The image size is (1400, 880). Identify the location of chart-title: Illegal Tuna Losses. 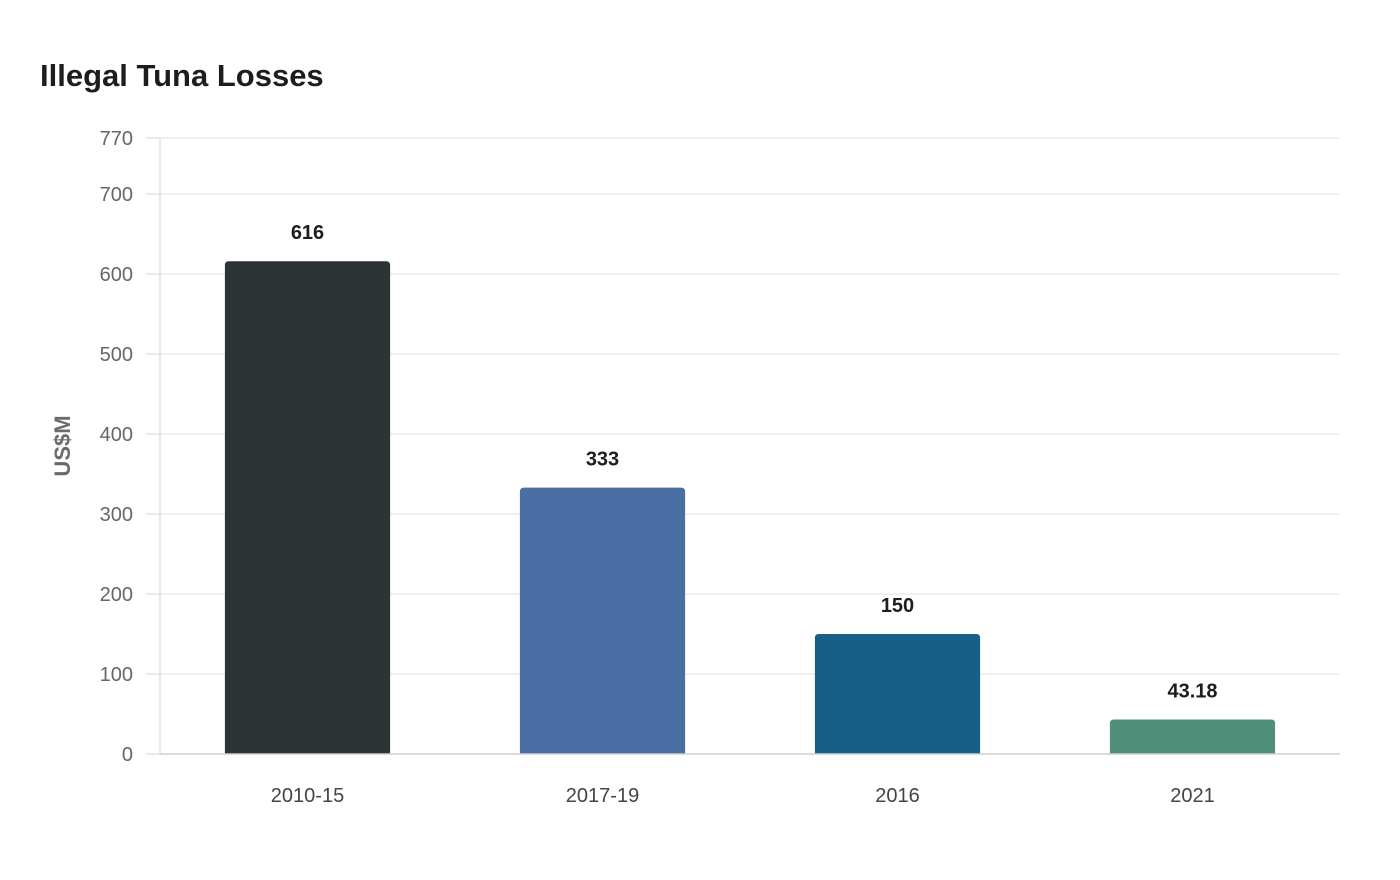
(182, 75).